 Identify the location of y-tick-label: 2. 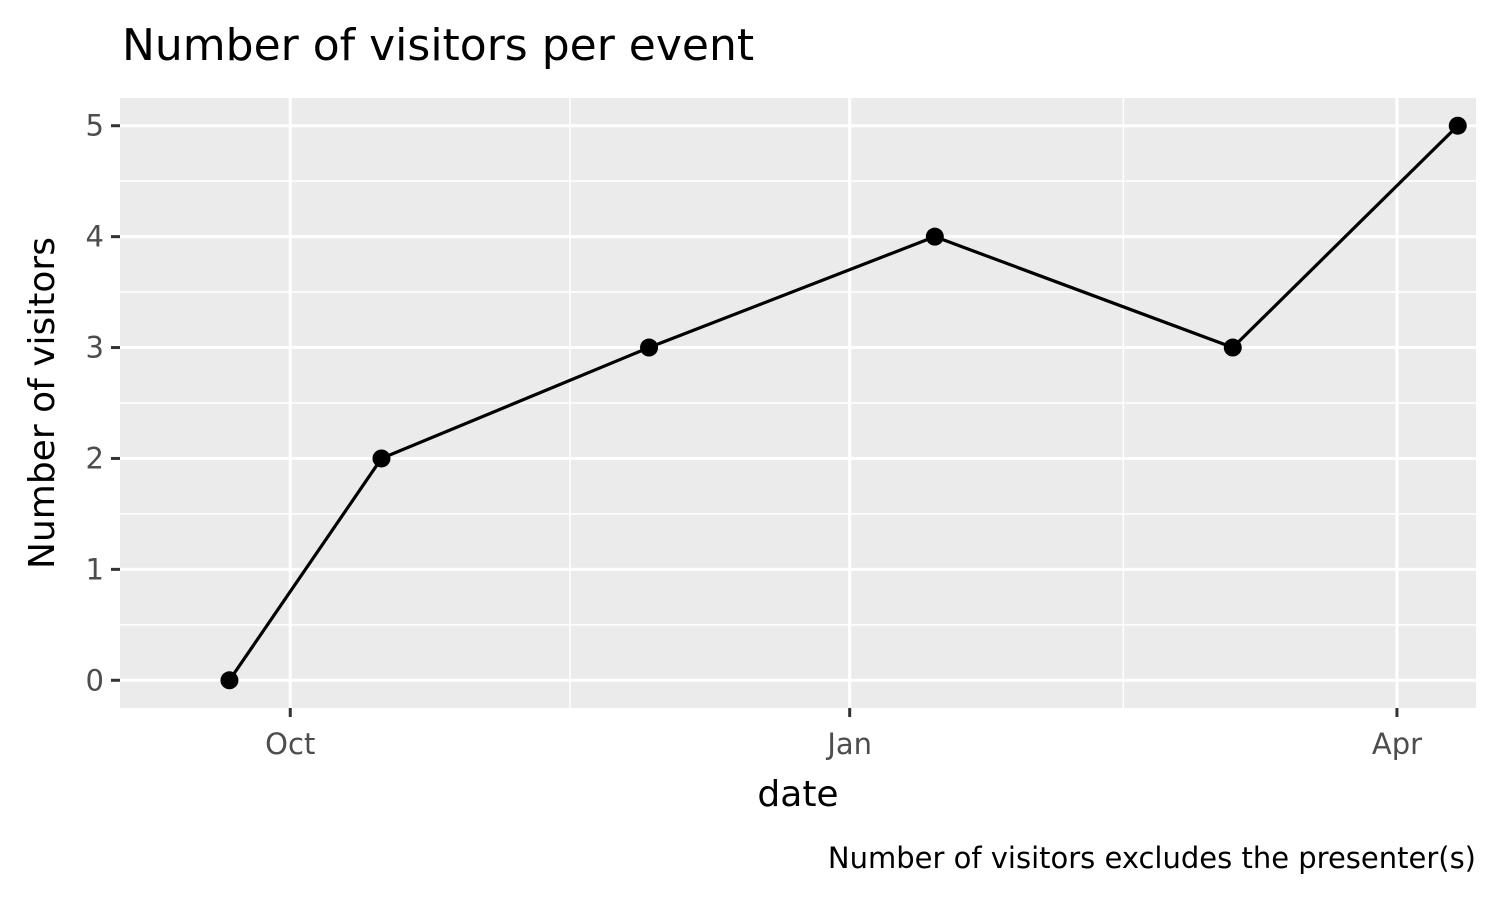
(95, 458).